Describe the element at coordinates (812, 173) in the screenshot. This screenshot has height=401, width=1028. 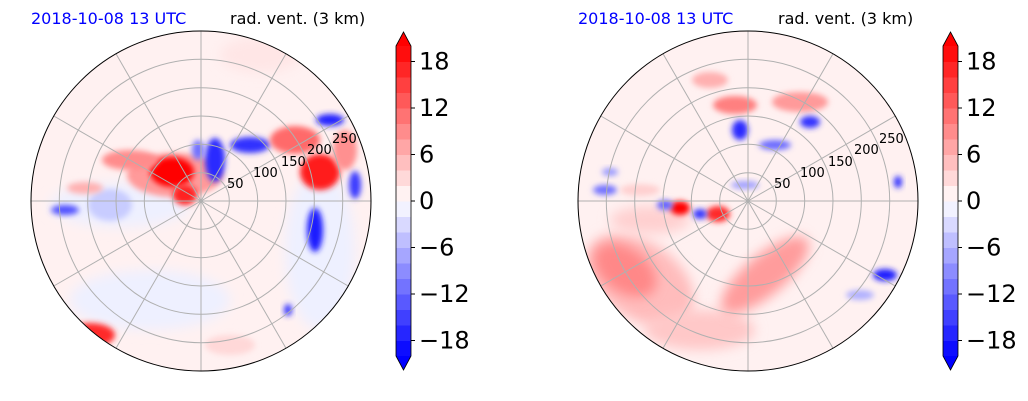
I see `panel-2-range-label: 100` at that location.